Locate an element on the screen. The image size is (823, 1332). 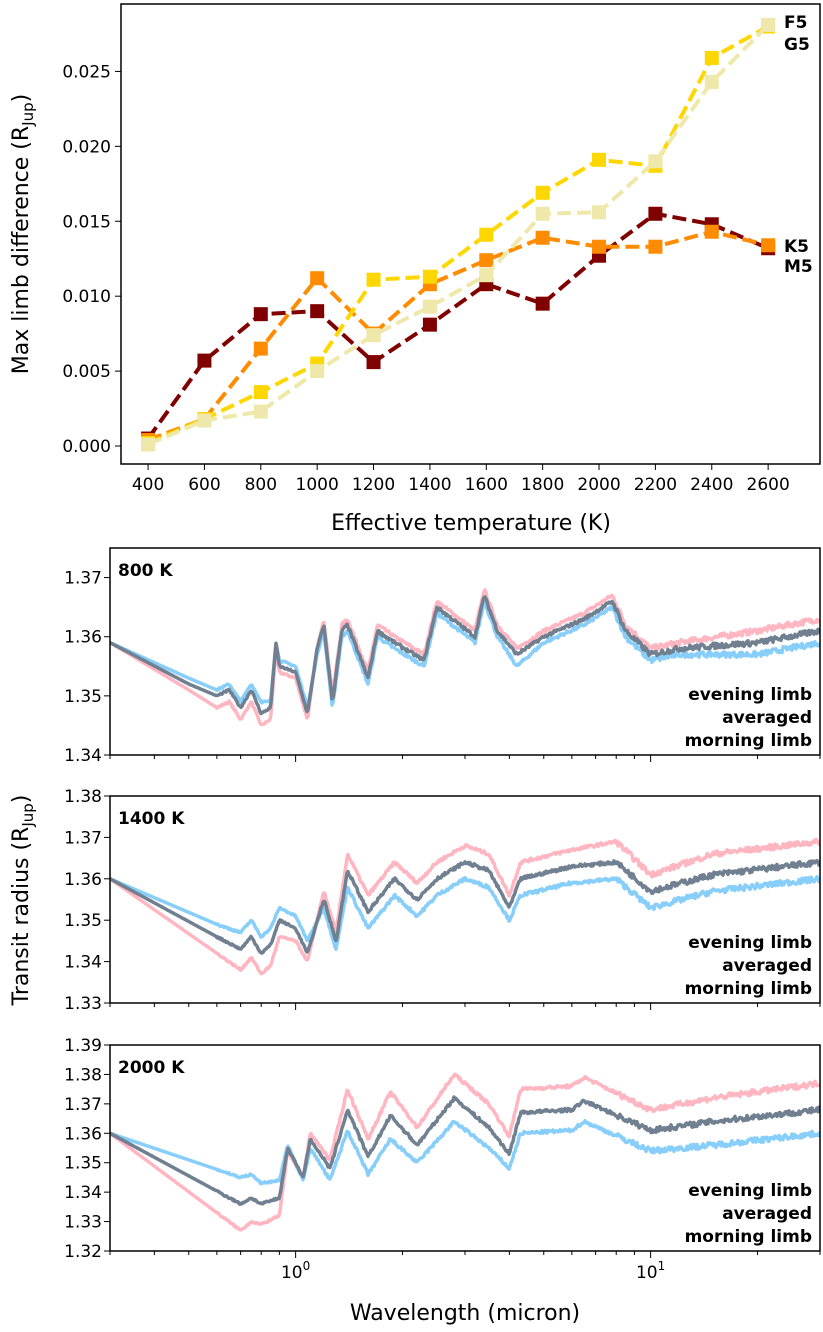
panel-2-plot is located at coordinates (465, 1152).